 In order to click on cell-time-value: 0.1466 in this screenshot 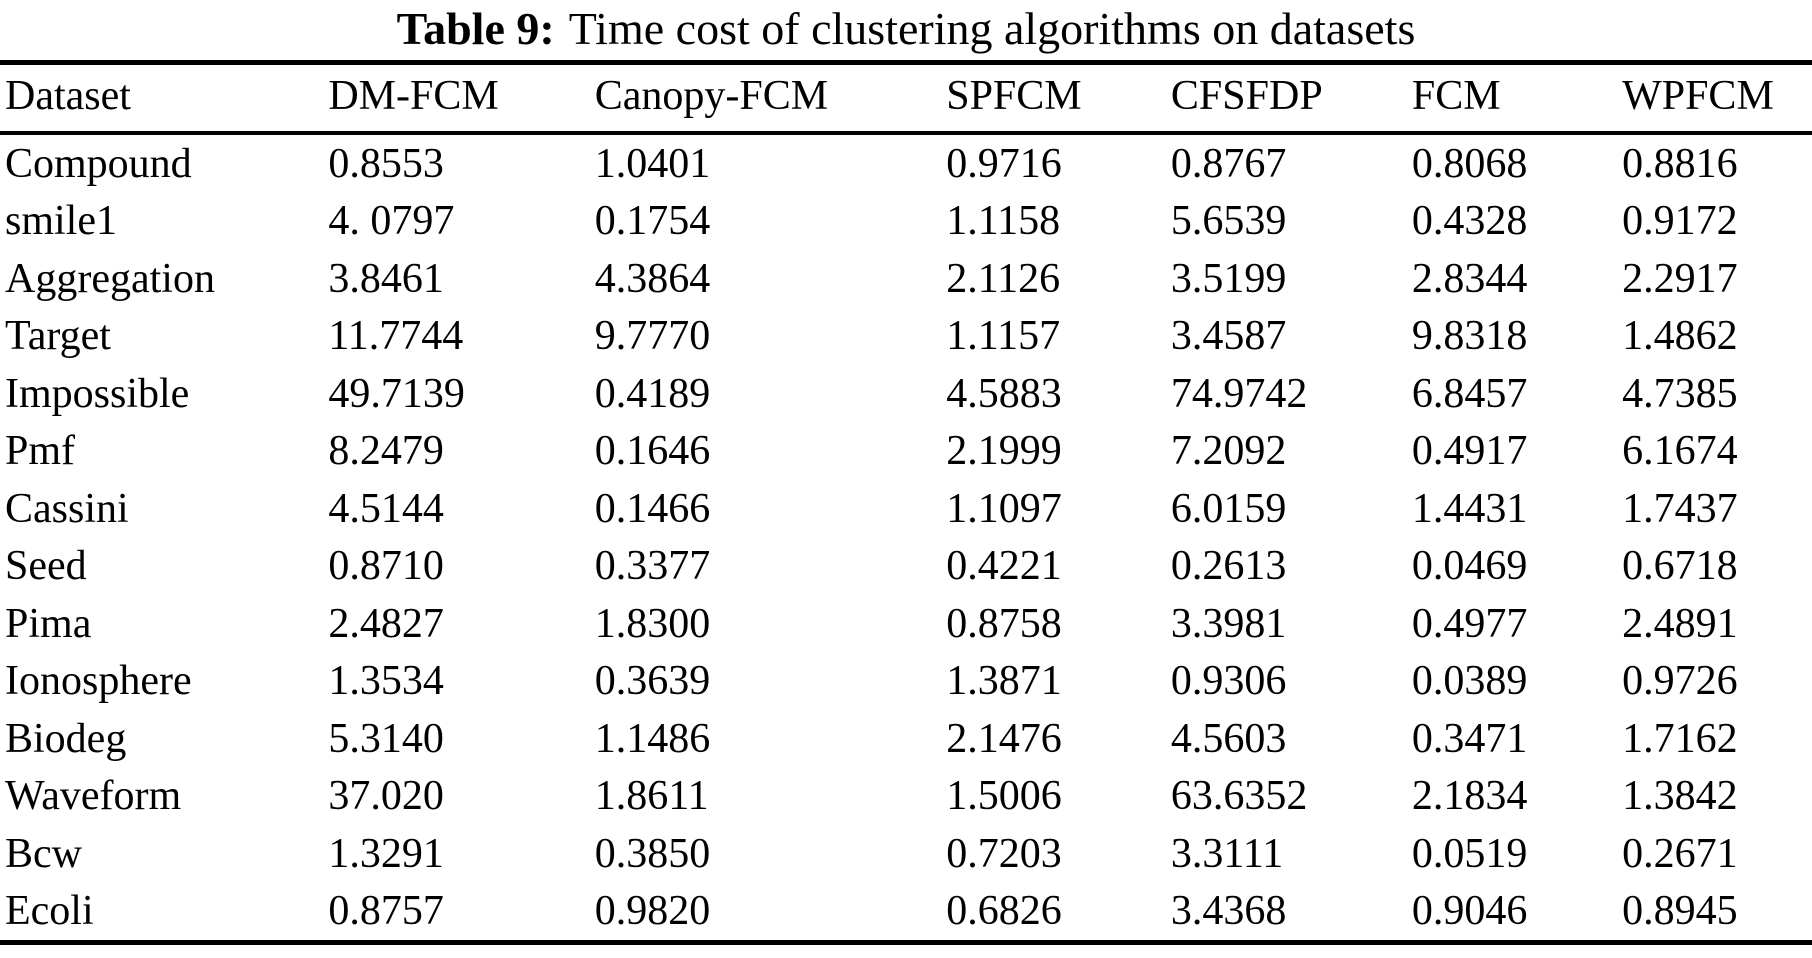, I will do `click(652, 508)`.